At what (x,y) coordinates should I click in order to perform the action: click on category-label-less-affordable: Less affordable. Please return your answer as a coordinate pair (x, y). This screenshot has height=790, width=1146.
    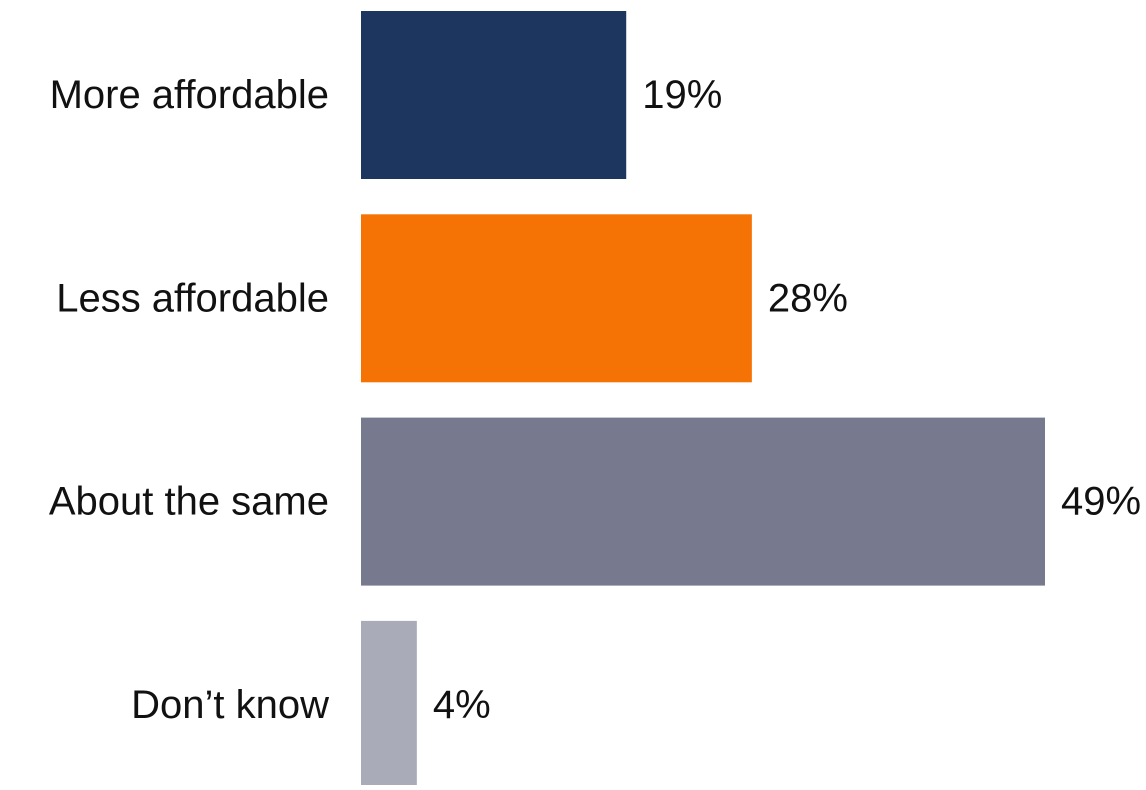
    Looking at the image, I should click on (192, 298).